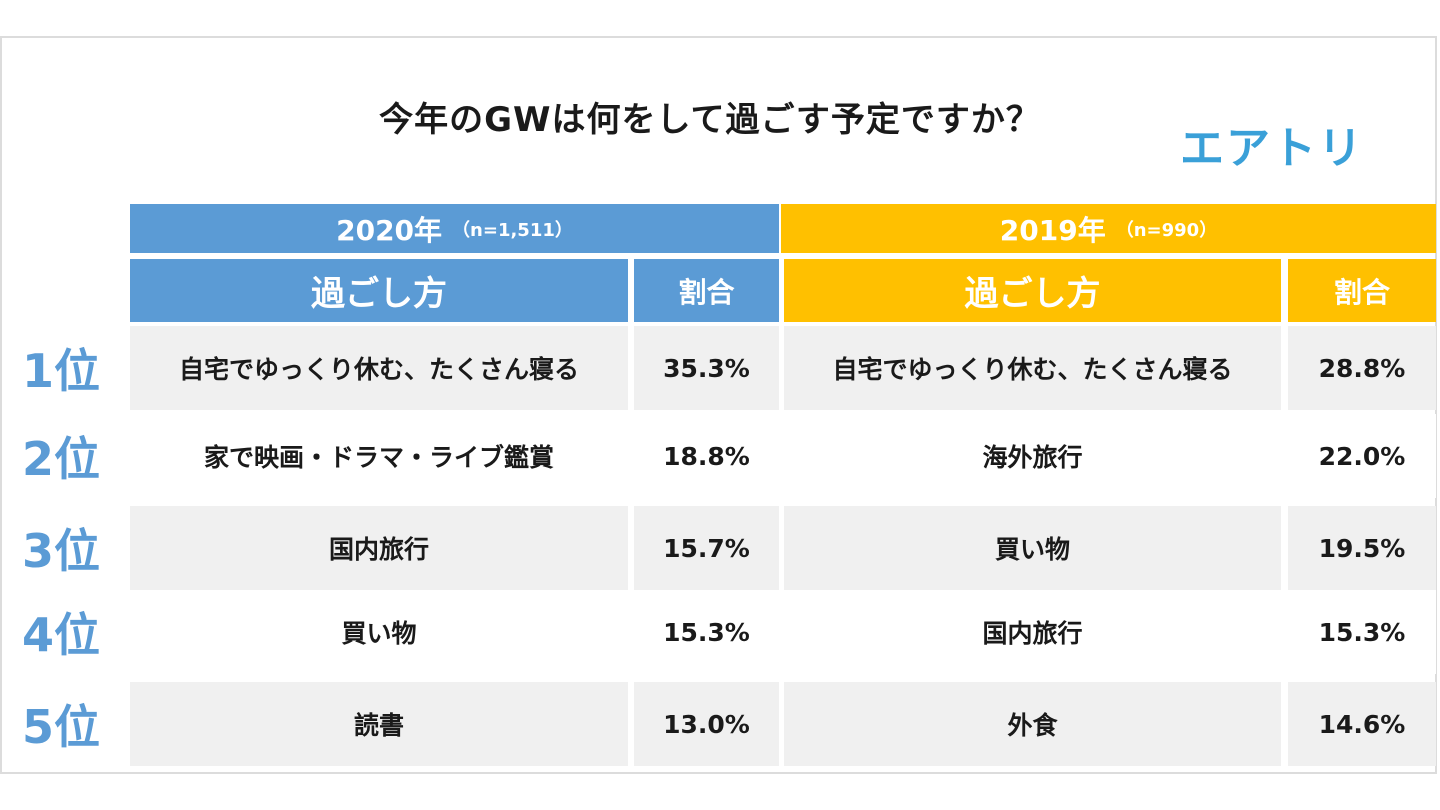 This screenshot has width=1440, height=810. What do you see at coordinates (512, 230) in the screenshot?
I see `sample-size-2020: （n=1,511）` at bounding box center [512, 230].